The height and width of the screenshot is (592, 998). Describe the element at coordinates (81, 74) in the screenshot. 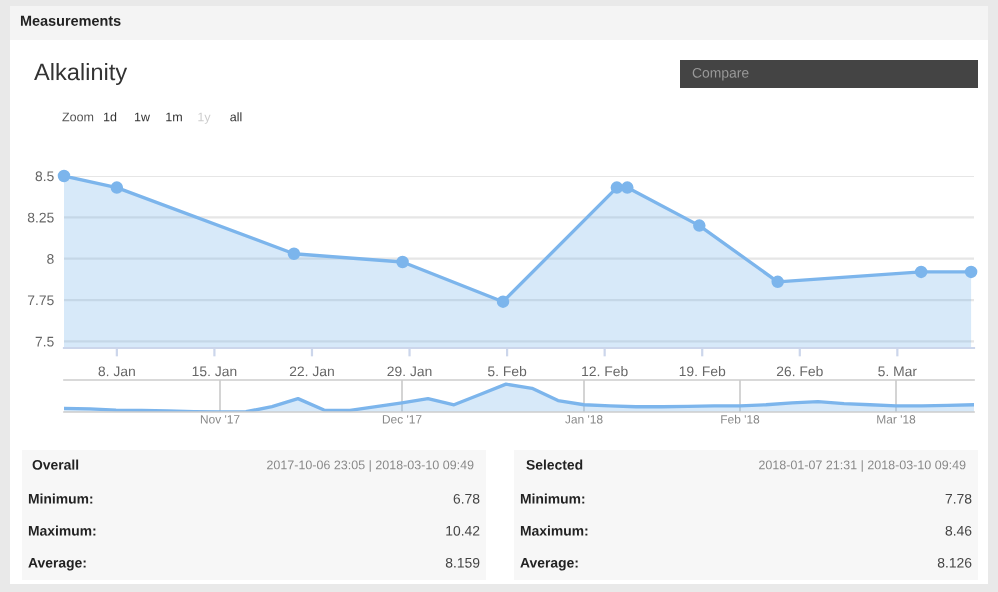

I see `chart-title: Alkalinity` at that location.